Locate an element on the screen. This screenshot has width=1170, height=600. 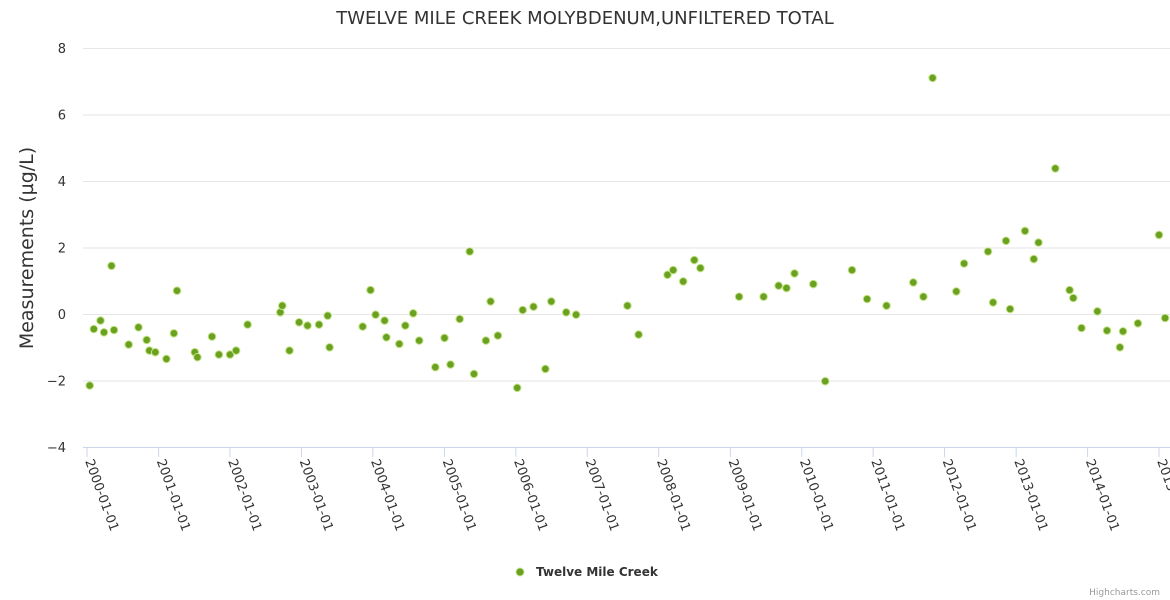
y-axis-tick-labels: 8 6 4 2 0 −4 −2 is located at coordinates (56, 249).